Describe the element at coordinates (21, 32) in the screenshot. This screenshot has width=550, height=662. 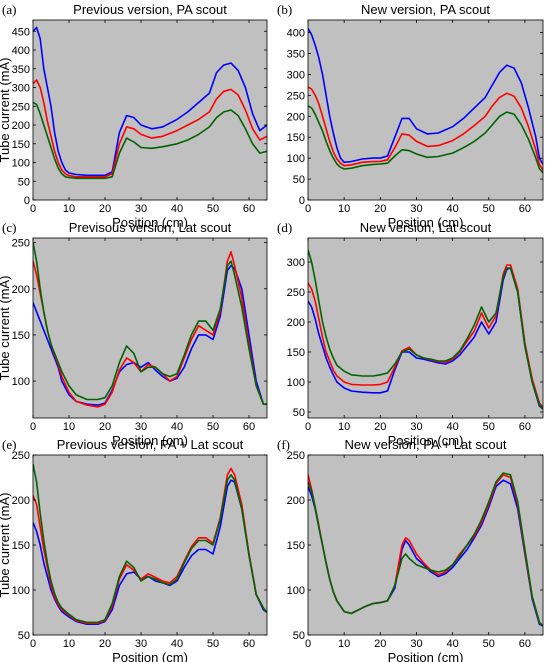
I see `y-tick-label: 450` at that location.